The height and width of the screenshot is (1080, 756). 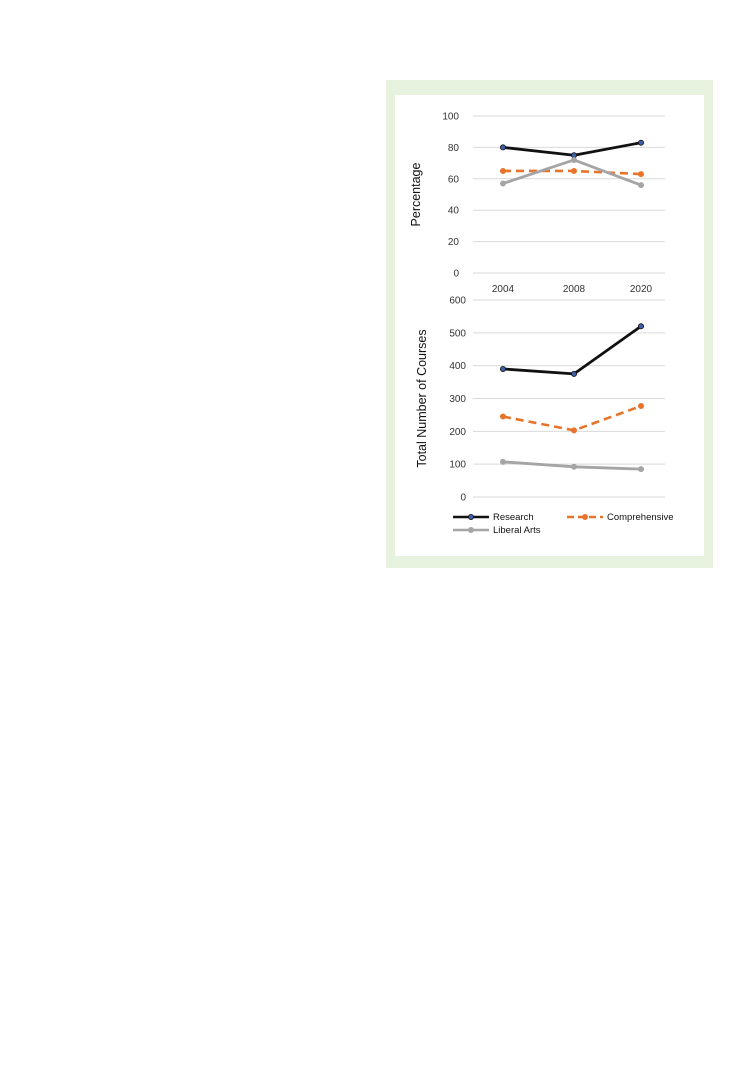 I want to click on series-line-research, so click(x=572, y=350).